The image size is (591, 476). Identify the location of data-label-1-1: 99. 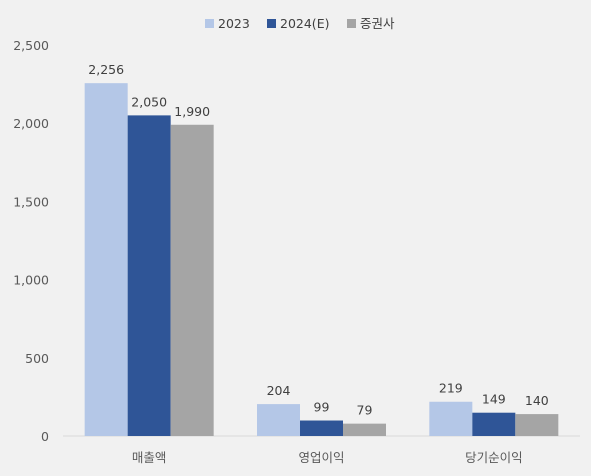
(322, 407).